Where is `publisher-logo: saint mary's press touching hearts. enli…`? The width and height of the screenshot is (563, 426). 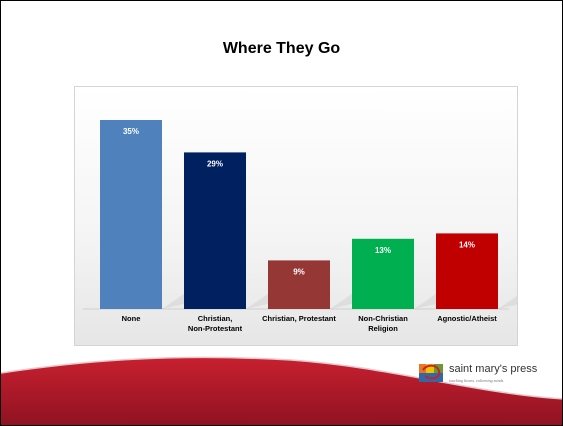
publisher-logo: saint mary's press touching hearts. enli… is located at coordinates (479, 375).